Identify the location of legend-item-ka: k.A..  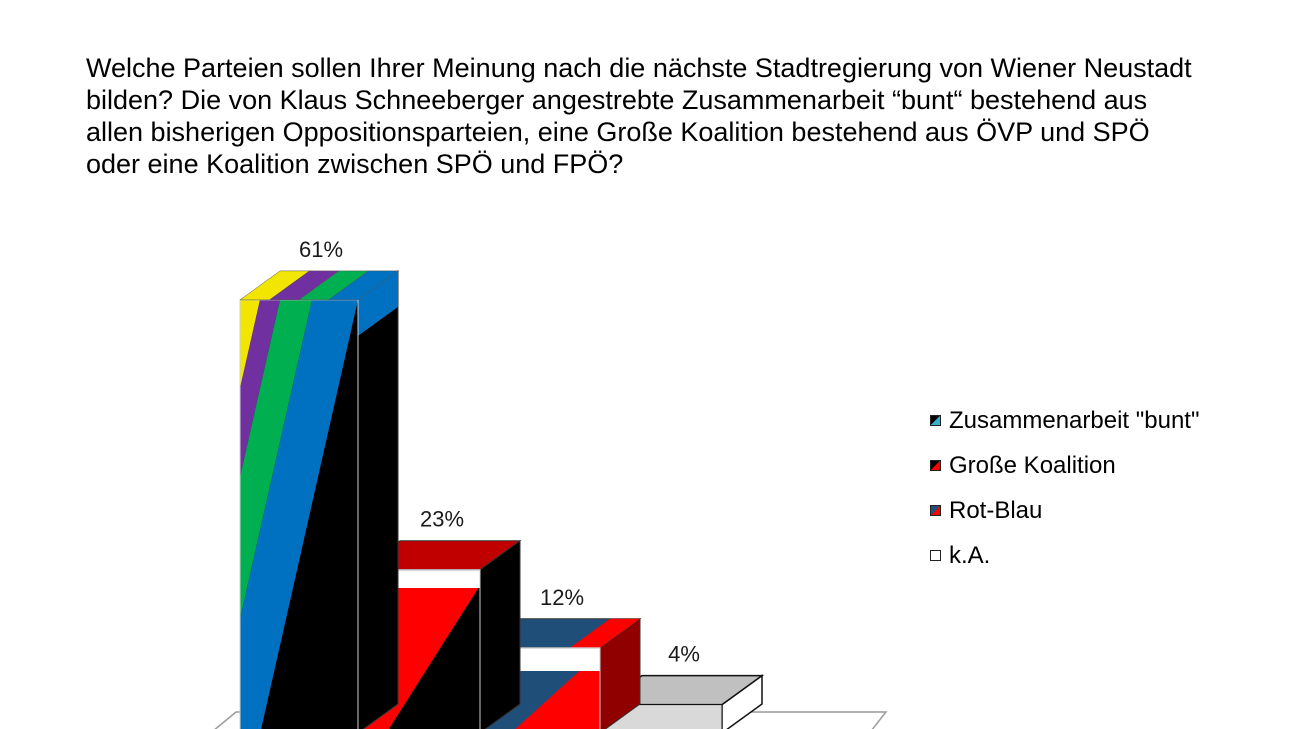
(1065, 555).